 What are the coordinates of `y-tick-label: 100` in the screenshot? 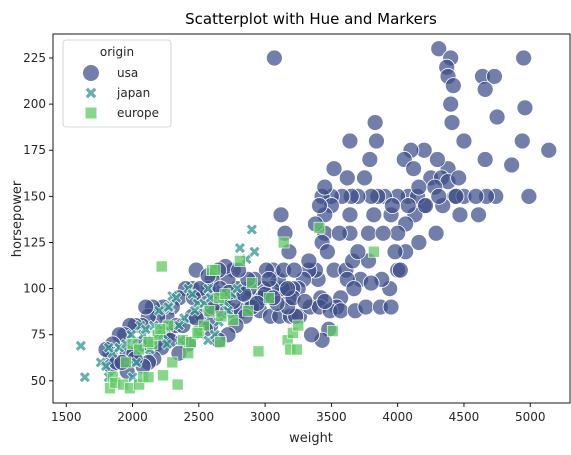 It's located at (34, 289).